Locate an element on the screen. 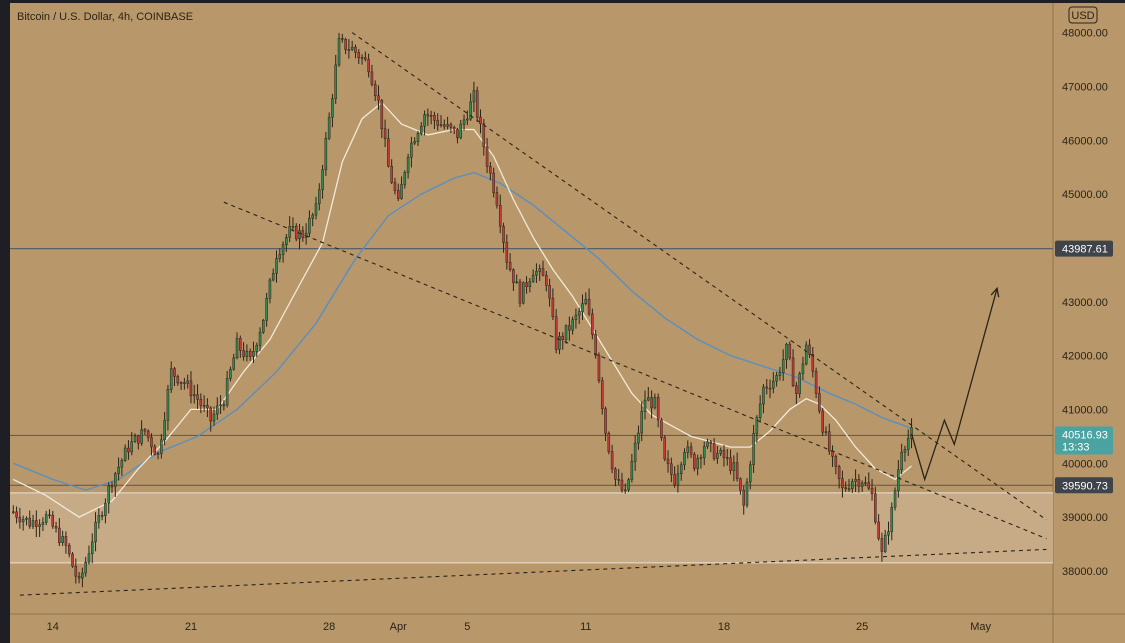 This screenshot has width=1125, height=643. price-tag-label: 39590.73 is located at coordinates (1085, 486).